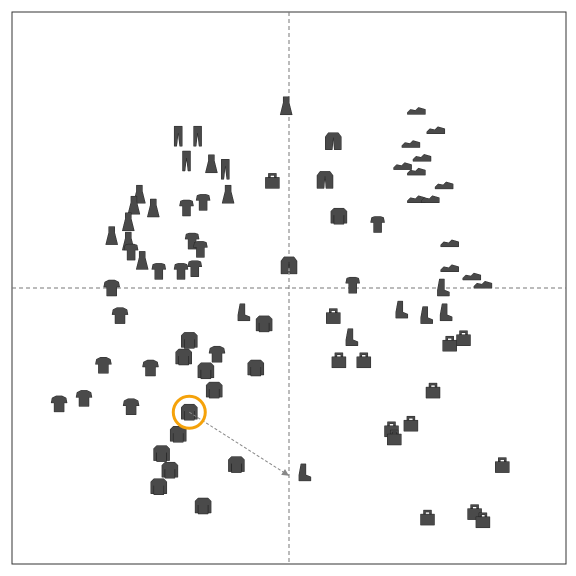  Describe the element at coordinates (189, 412) in the screenshot. I see `highlight-circle` at that location.